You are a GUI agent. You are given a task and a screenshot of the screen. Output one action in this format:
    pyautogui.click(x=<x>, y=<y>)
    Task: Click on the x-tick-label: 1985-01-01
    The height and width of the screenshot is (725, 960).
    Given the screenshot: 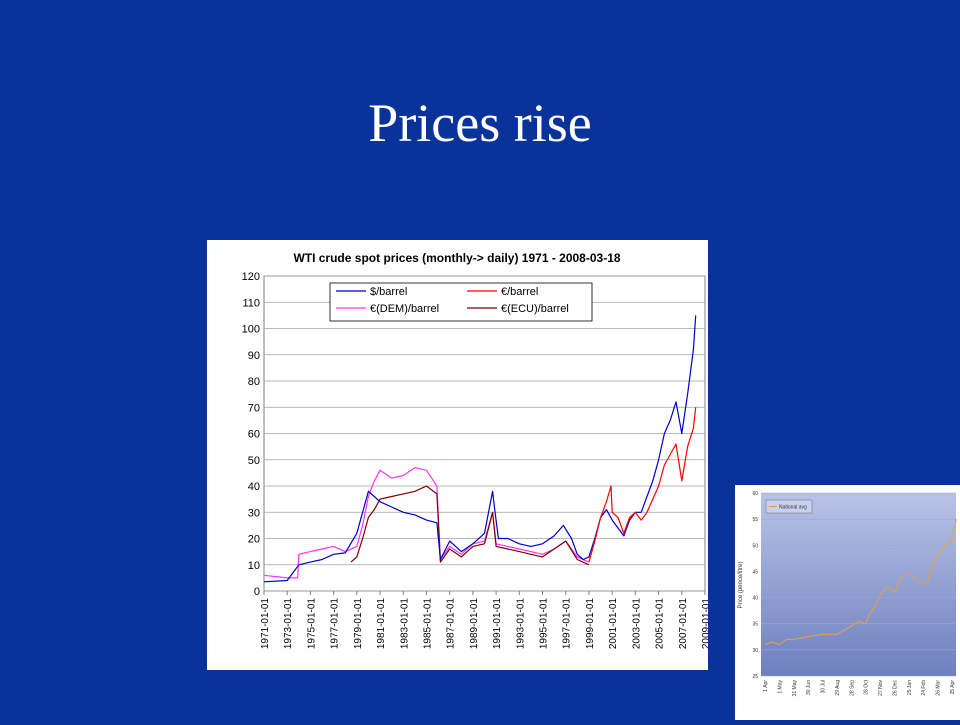 What is the action you would take?
    pyautogui.click(x=427, y=624)
    